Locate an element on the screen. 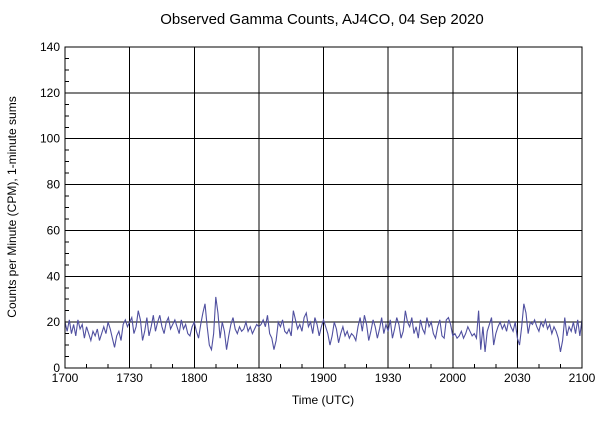 The image size is (600, 428). x-tick-label: 1900 is located at coordinates (323, 378).